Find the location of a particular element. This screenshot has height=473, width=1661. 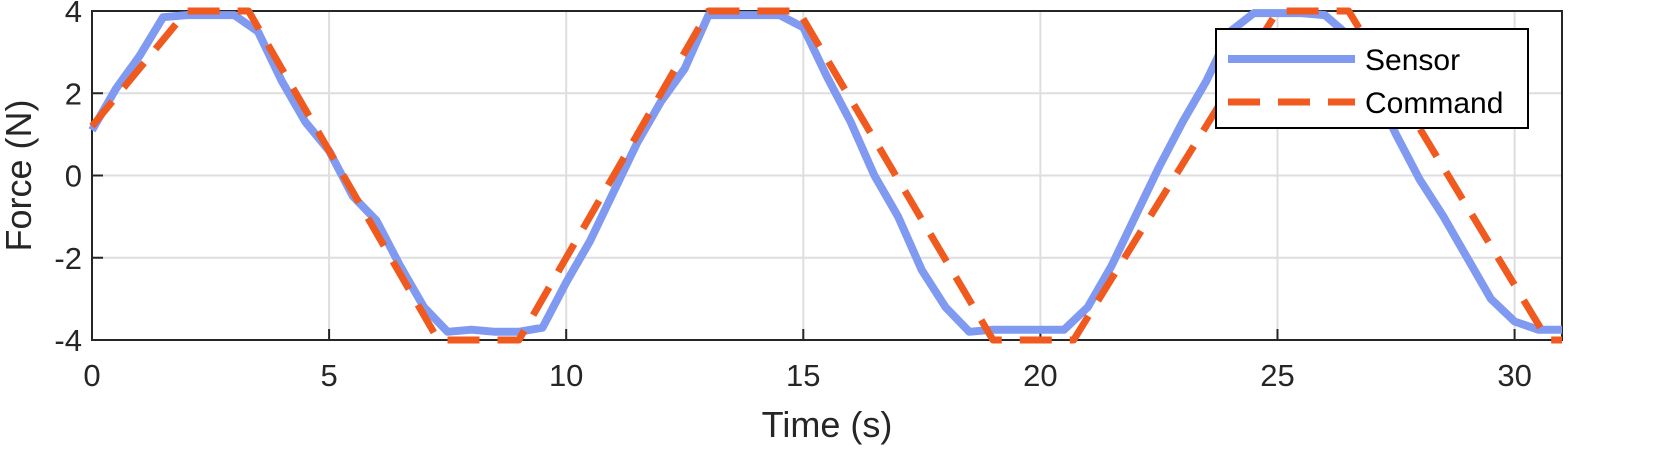

x-tick-label: 0 is located at coordinates (91, 375).